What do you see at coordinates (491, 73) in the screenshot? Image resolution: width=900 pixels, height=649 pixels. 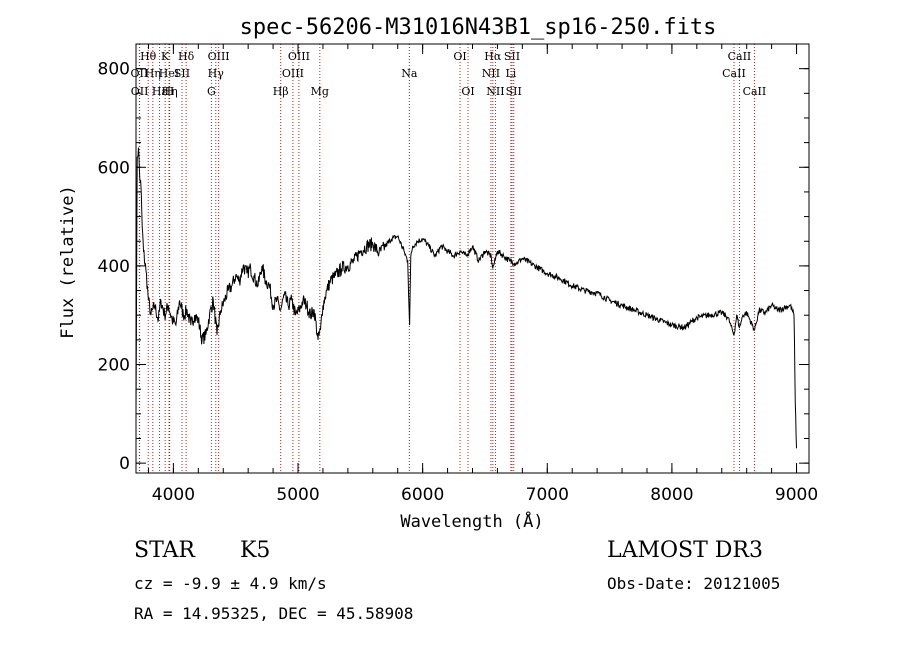 I see `marker-label-22: NII` at bounding box center [491, 73].